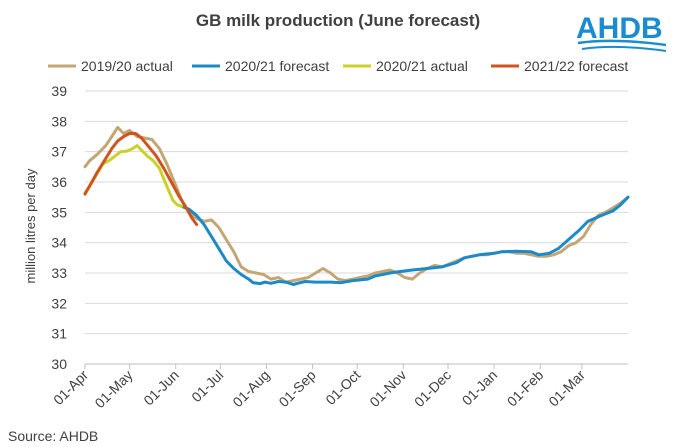 The height and width of the screenshot is (447, 676). I want to click on y-tick-label: 32, so click(59, 303).